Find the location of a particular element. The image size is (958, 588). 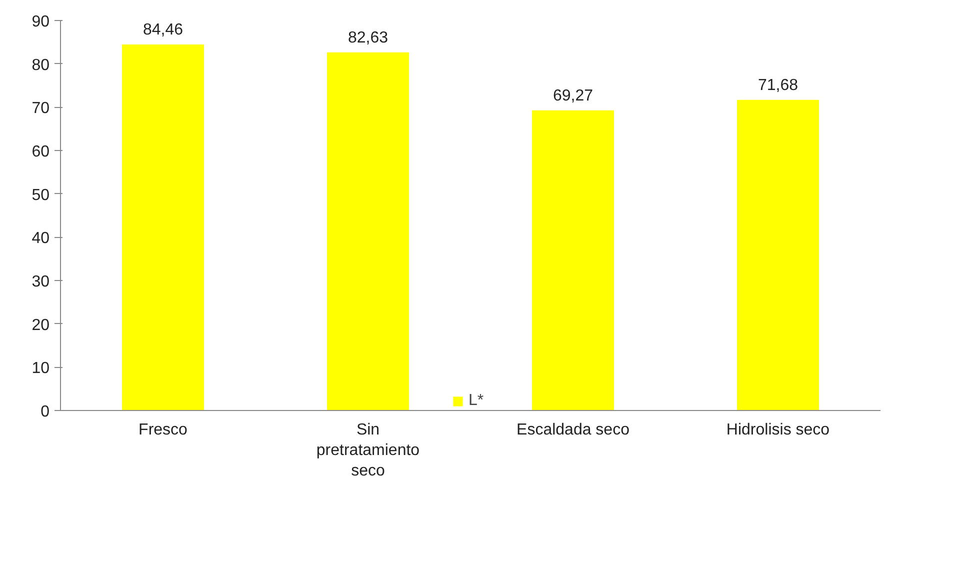

y-tick-label: 60 is located at coordinates (41, 152).